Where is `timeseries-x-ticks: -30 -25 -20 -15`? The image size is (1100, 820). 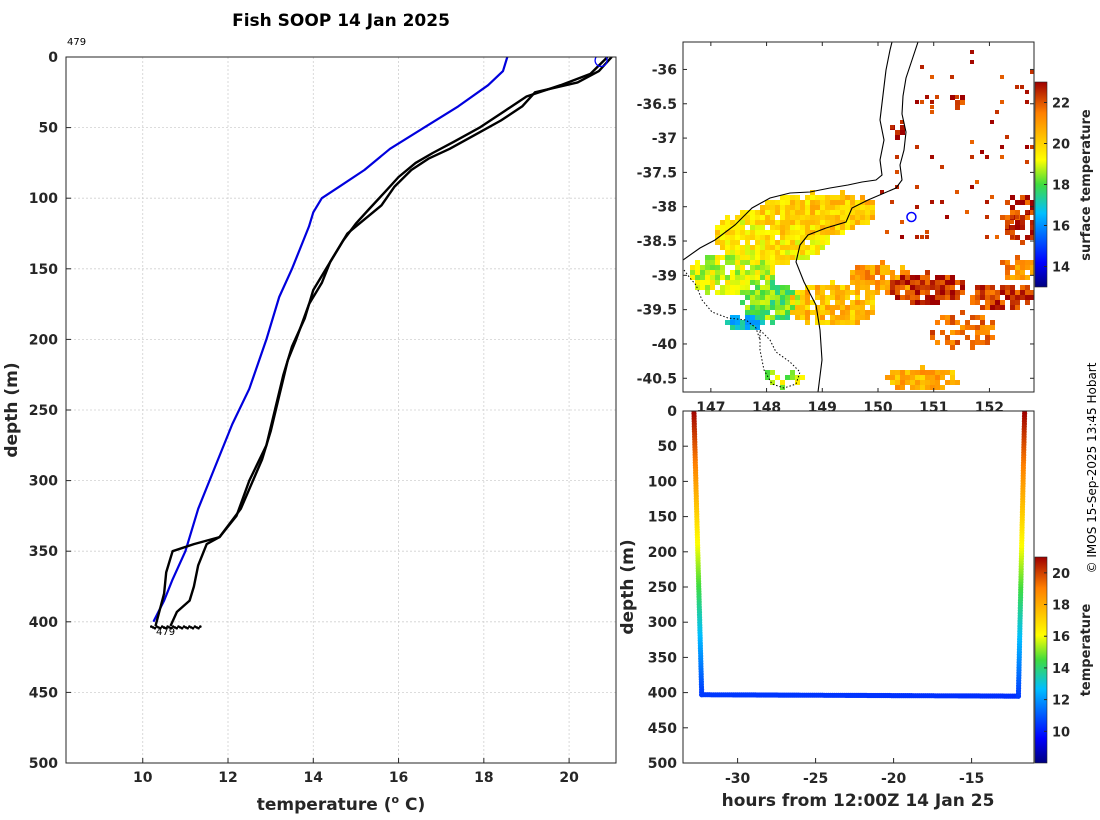 timeseries-x-ticks: -30 -25 -20 -15 is located at coordinates (854, 772).